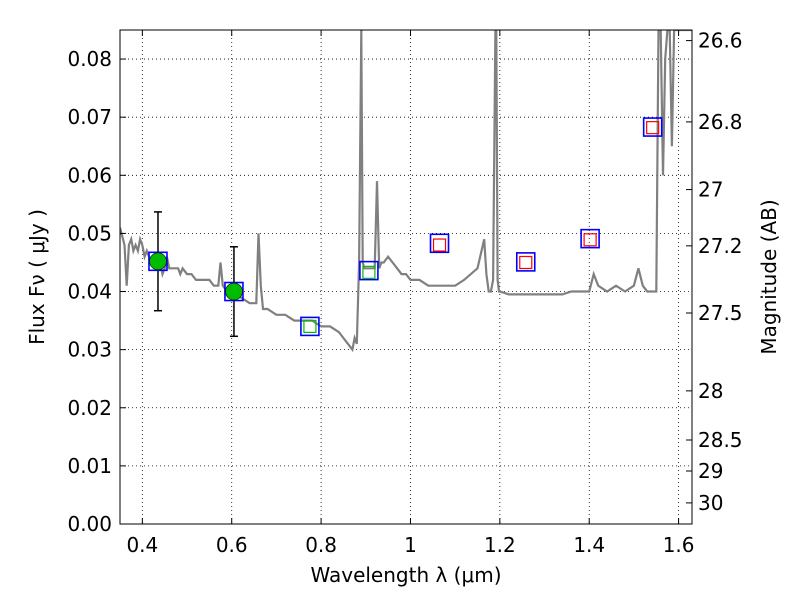 Image resolution: width=800 pixels, height=600 pixels. Describe the element at coordinates (720, 313) in the screenshot. I see `y2-tick-label: 27.5` at that location.